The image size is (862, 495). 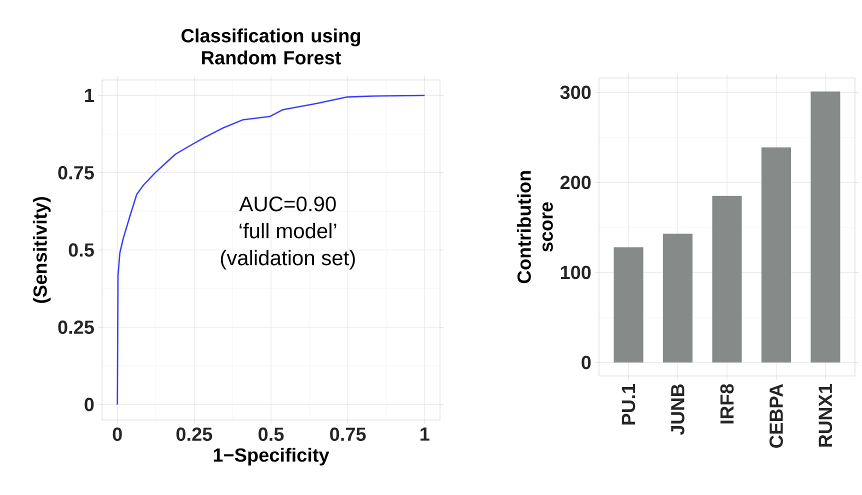 I want to click on annotation: (validation set), so click(x=287, y=260).